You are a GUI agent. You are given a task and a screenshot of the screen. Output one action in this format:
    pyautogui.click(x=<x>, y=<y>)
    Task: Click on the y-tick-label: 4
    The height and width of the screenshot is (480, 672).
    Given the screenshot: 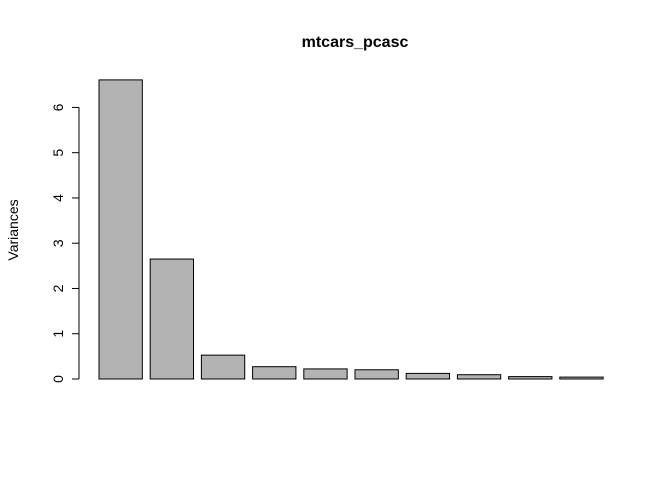 What is the action you would take?
    pyautogui.click(x=58, y=198)
    